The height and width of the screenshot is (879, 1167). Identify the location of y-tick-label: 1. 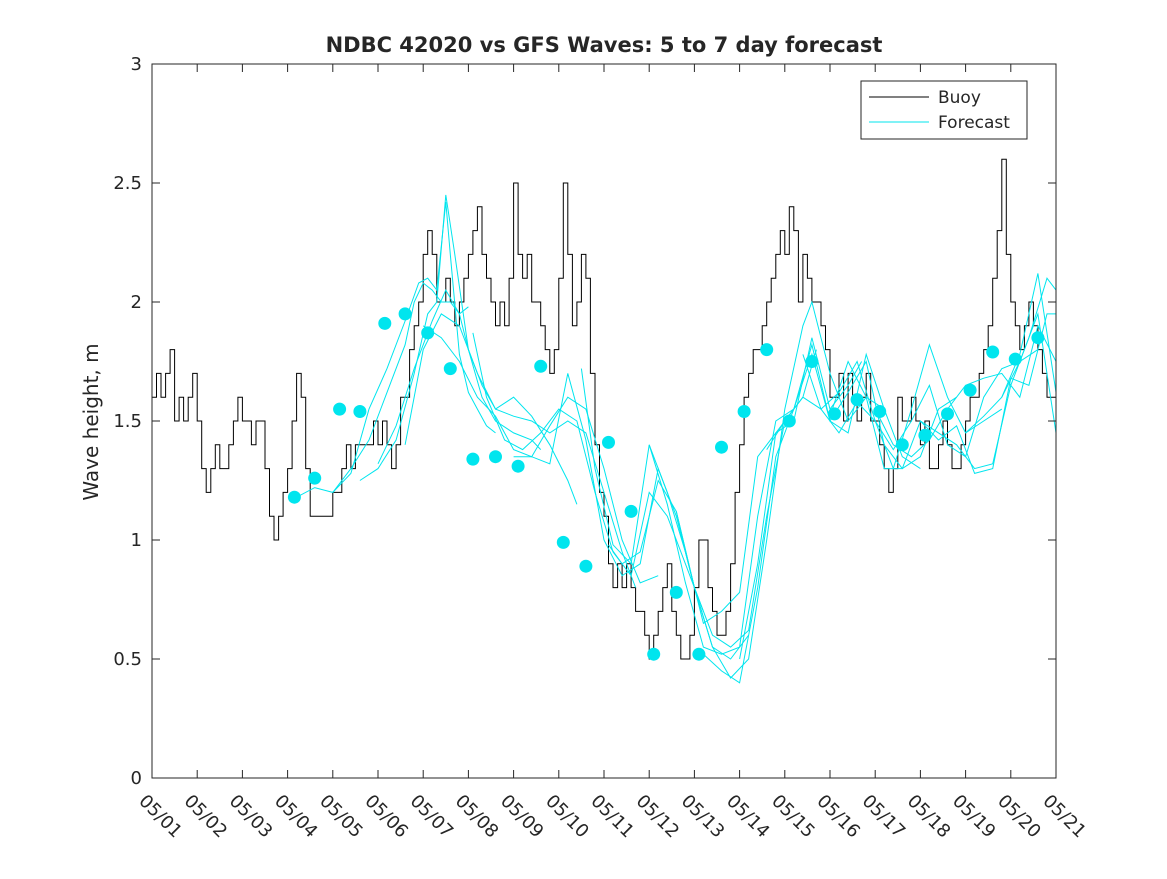
(136, 540).